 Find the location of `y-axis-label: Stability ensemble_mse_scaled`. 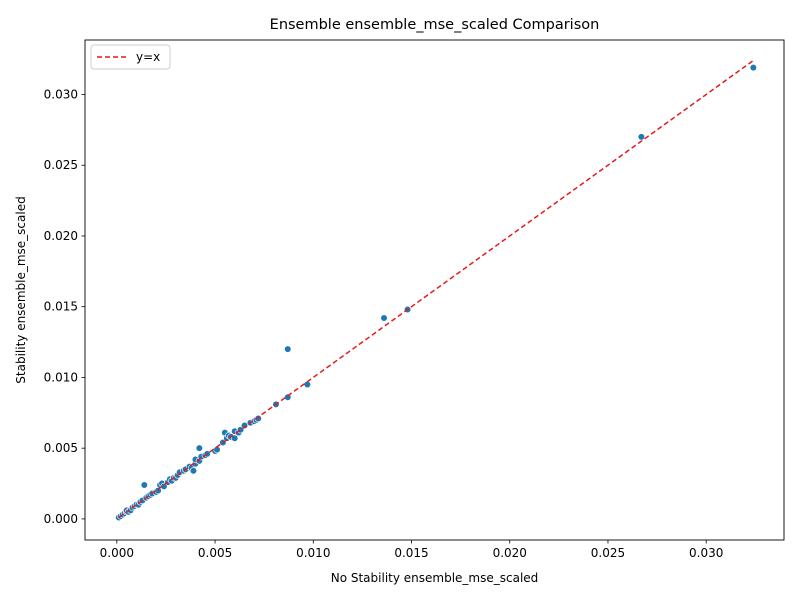

y-axis-label: Stability ensemble_mse_scaled is located at coordinates (21, 289).